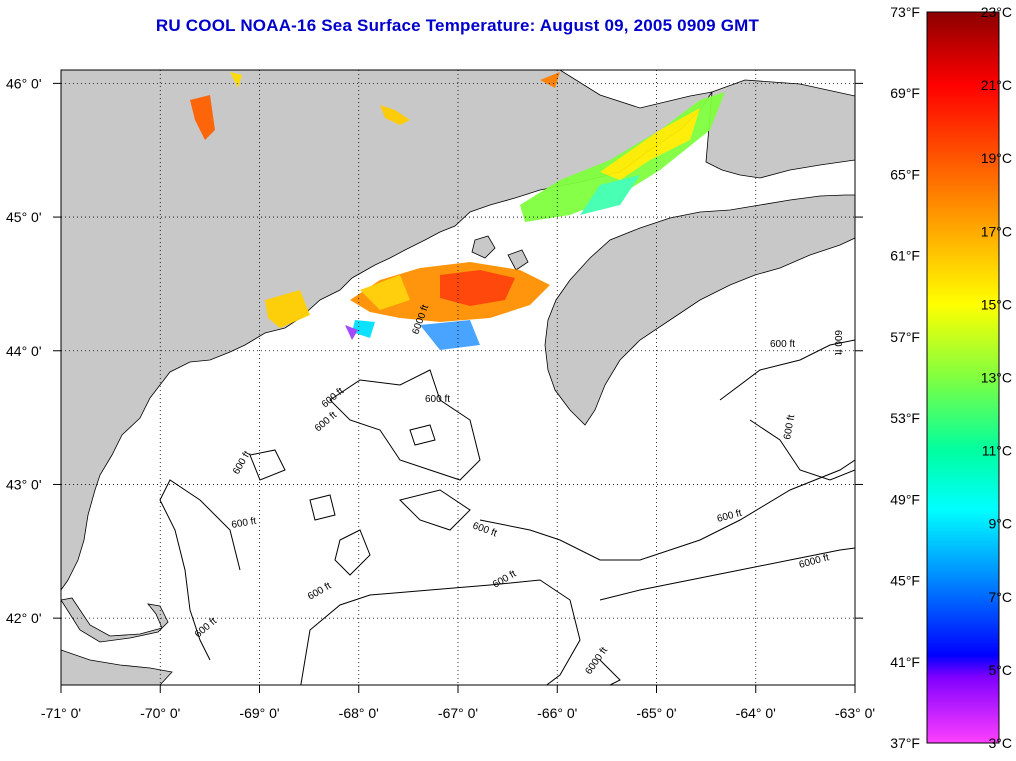 The image size is (1016, 761). Describe the element at coordinates (1001, 524) in the screenshot. I see `colorbar-c-label: 9°C` at that location.